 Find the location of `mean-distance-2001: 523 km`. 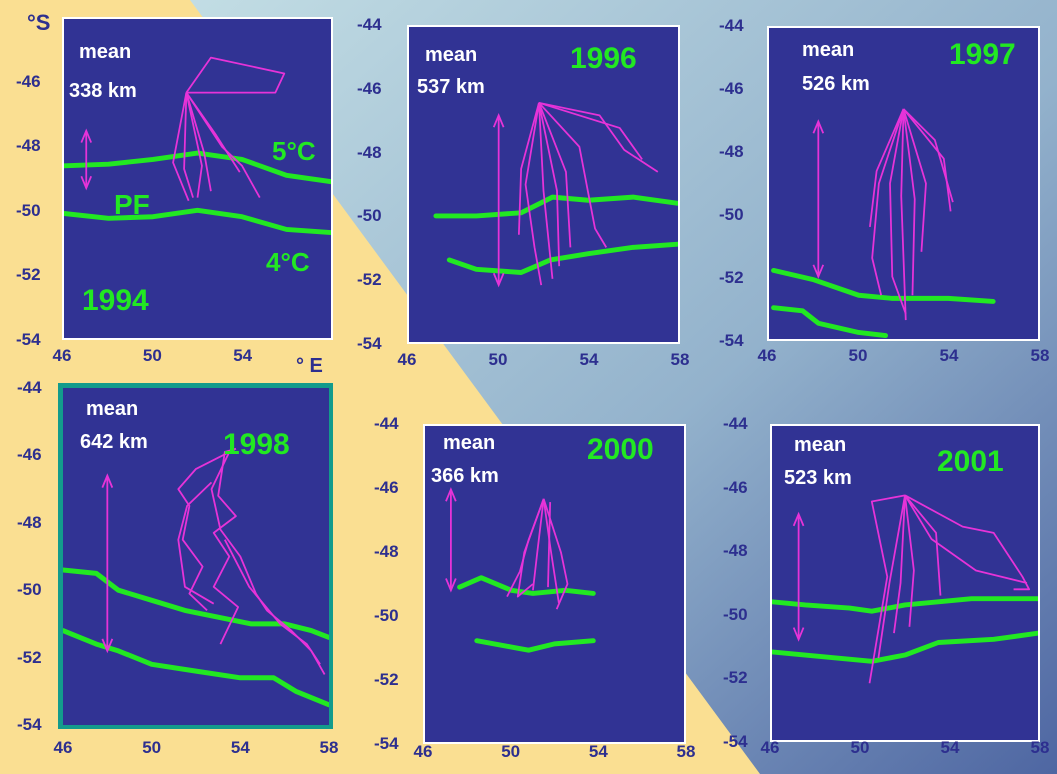

mean-distance-2001: 523 km is located at coordinates (818, 478).